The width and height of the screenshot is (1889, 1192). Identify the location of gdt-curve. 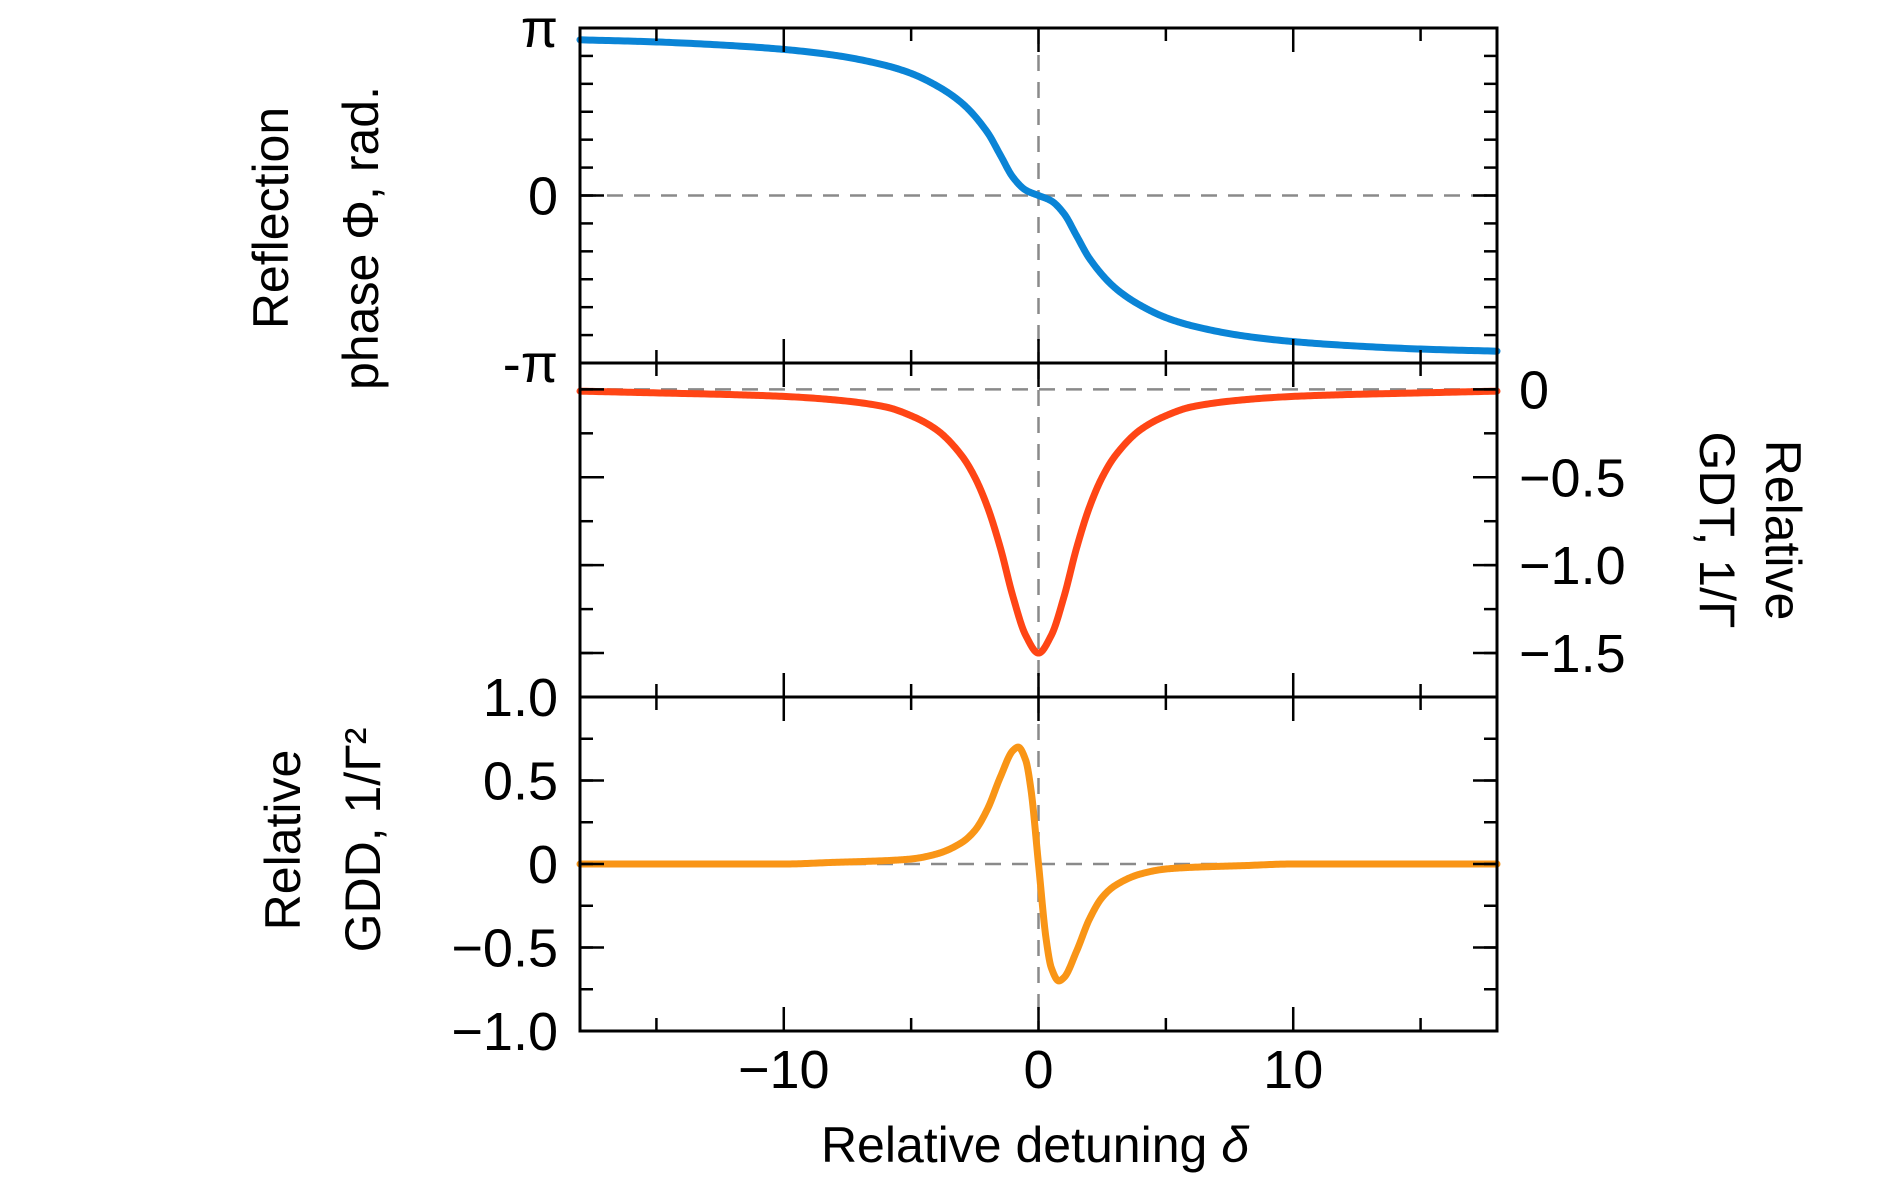
(1038, 522).